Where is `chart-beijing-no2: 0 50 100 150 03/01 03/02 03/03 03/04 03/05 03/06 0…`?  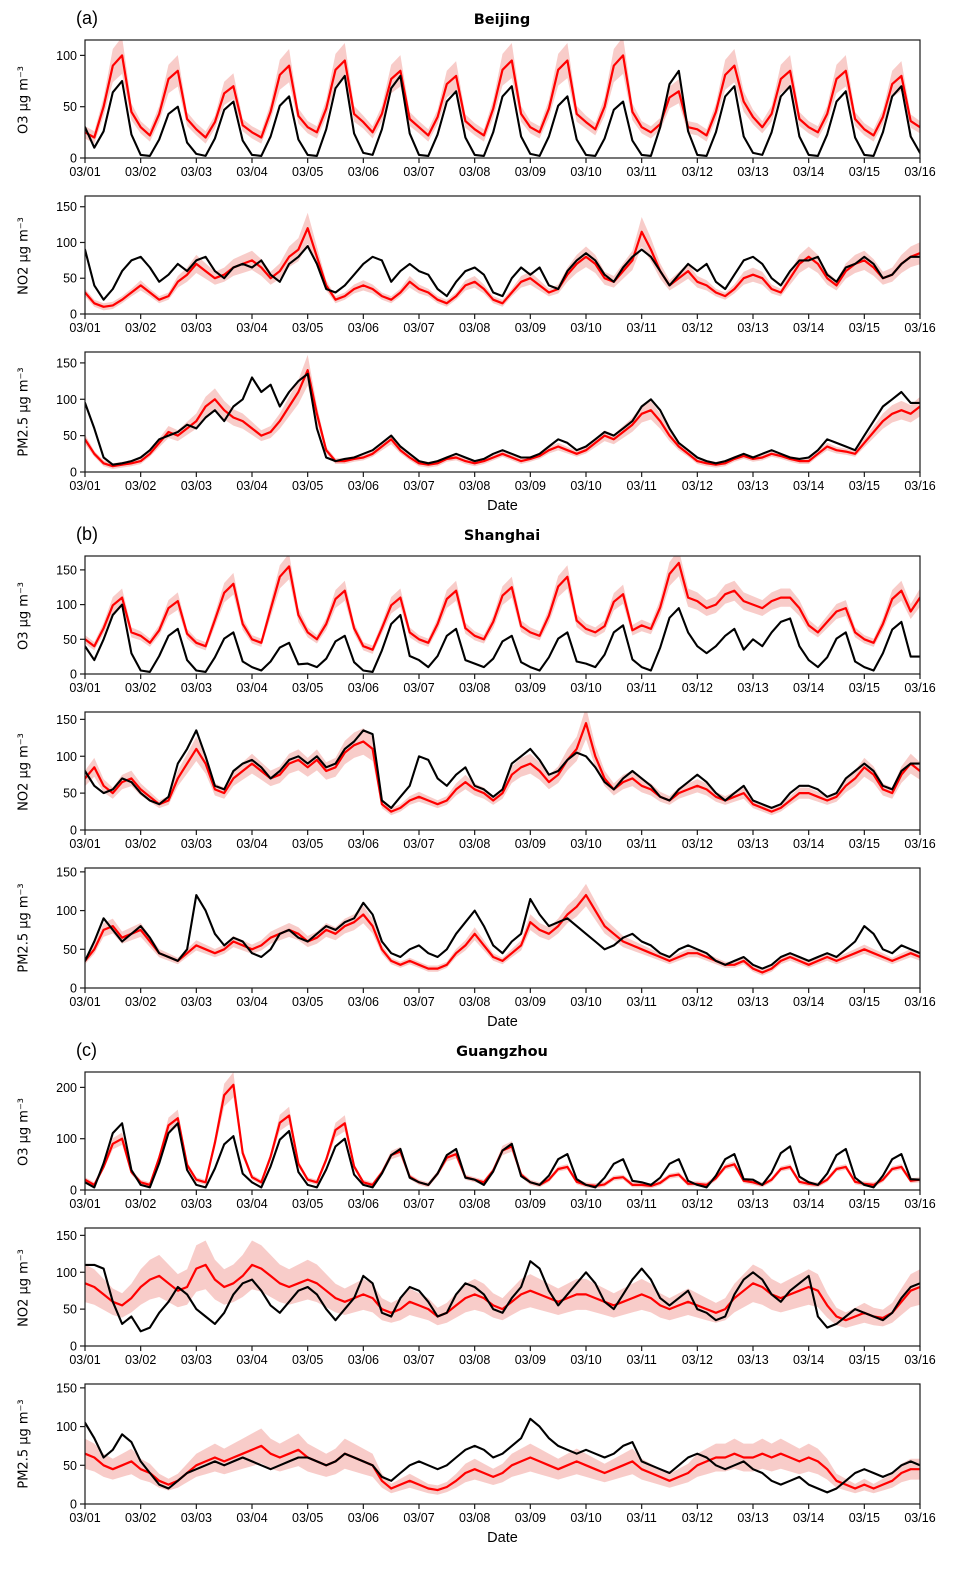
chart-beijing-no2: 0 50 100 150 03/01 03/02 03/03 03/04 03/05 03/06 0… is located at coordinates (496, 265).